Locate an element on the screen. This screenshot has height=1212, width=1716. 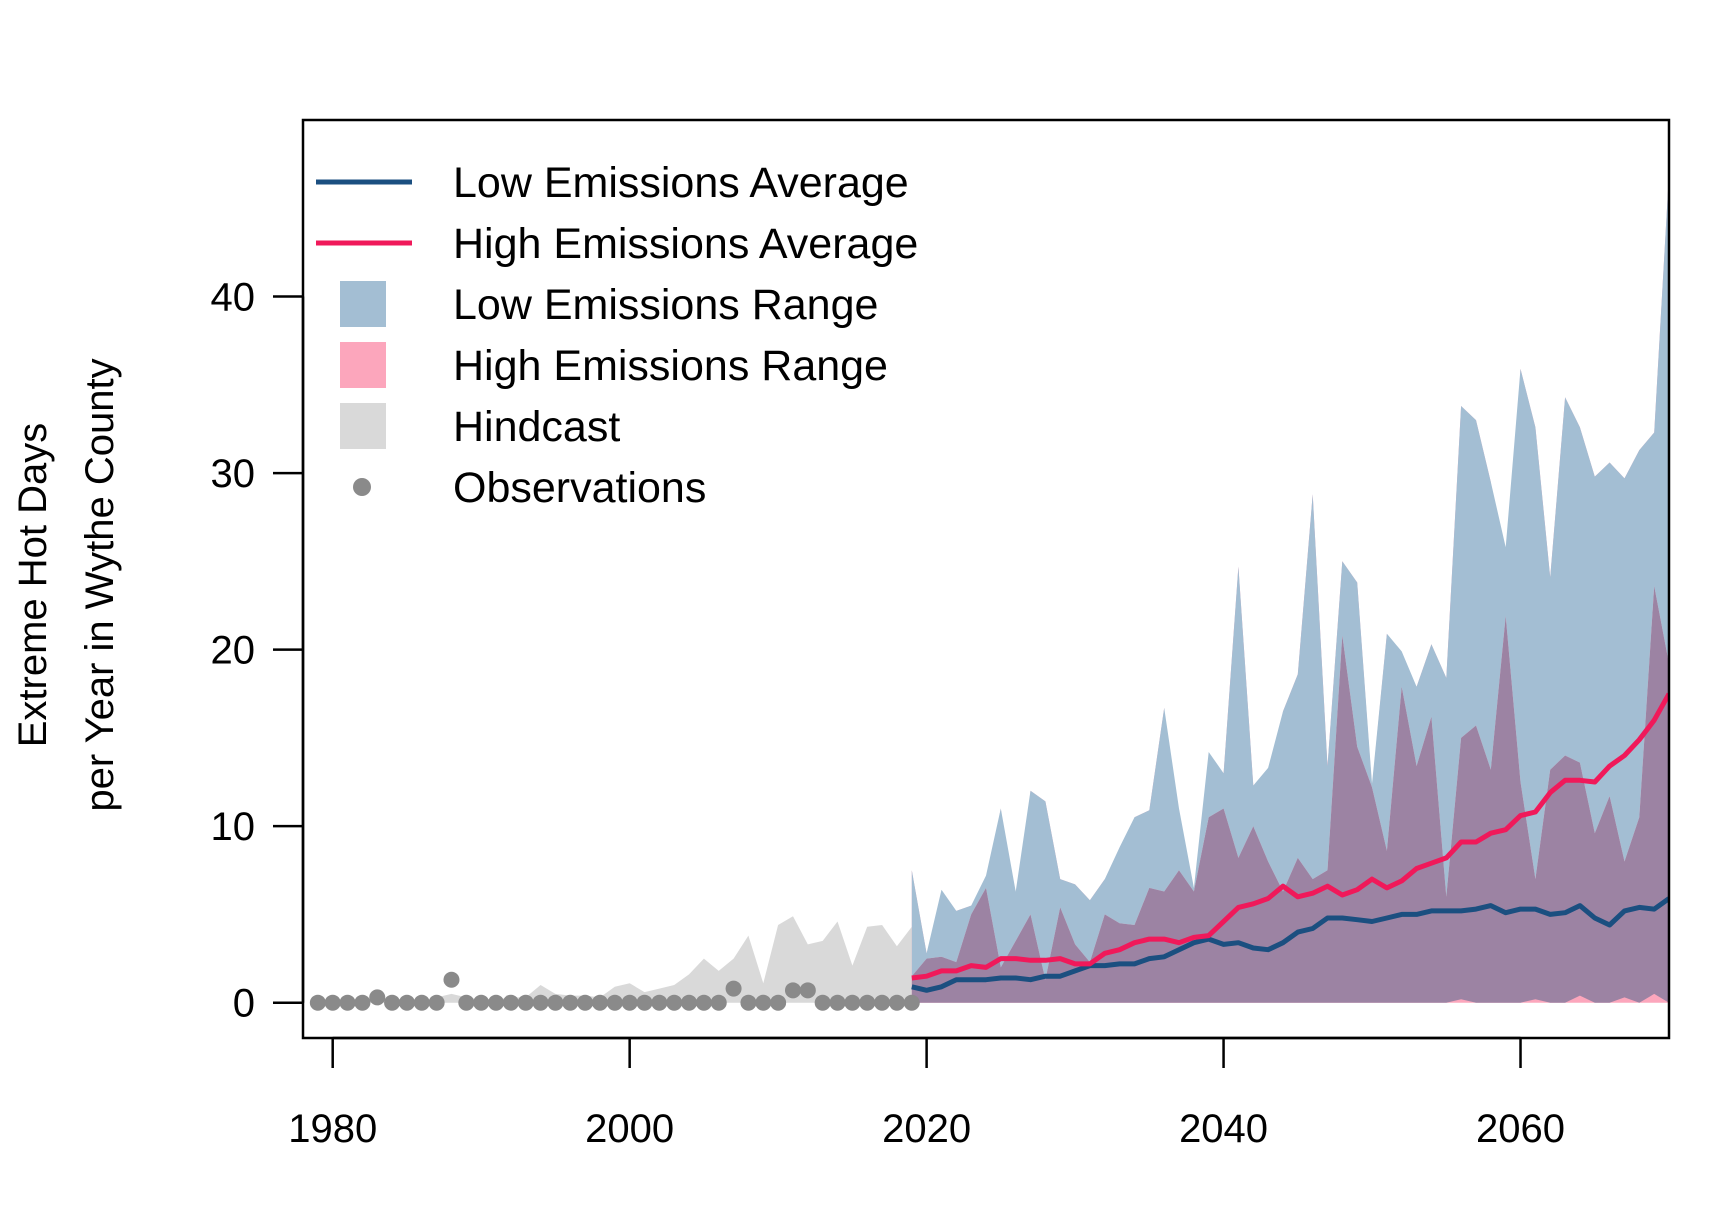
legend-item: Low Emissions Average is located at coordinates (612, 183).